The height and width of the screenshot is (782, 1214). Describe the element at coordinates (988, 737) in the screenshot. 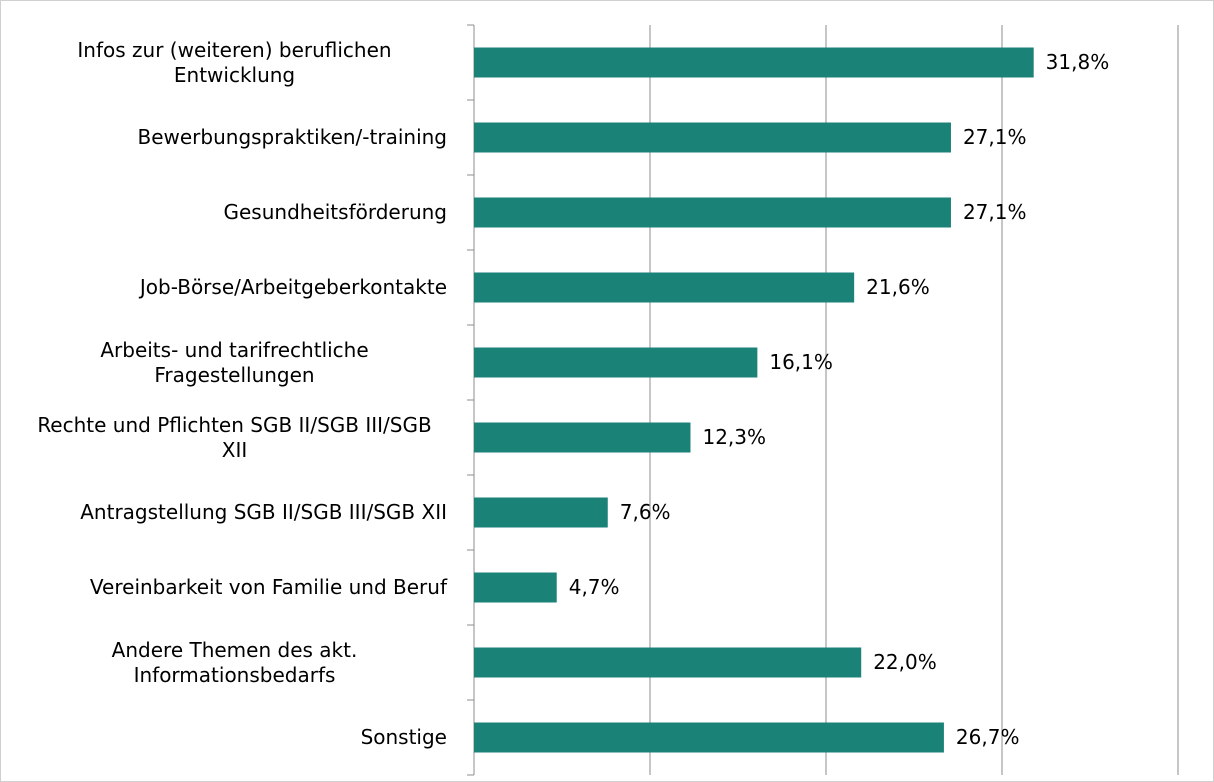

I see `value-label: 26,7%` at that location.